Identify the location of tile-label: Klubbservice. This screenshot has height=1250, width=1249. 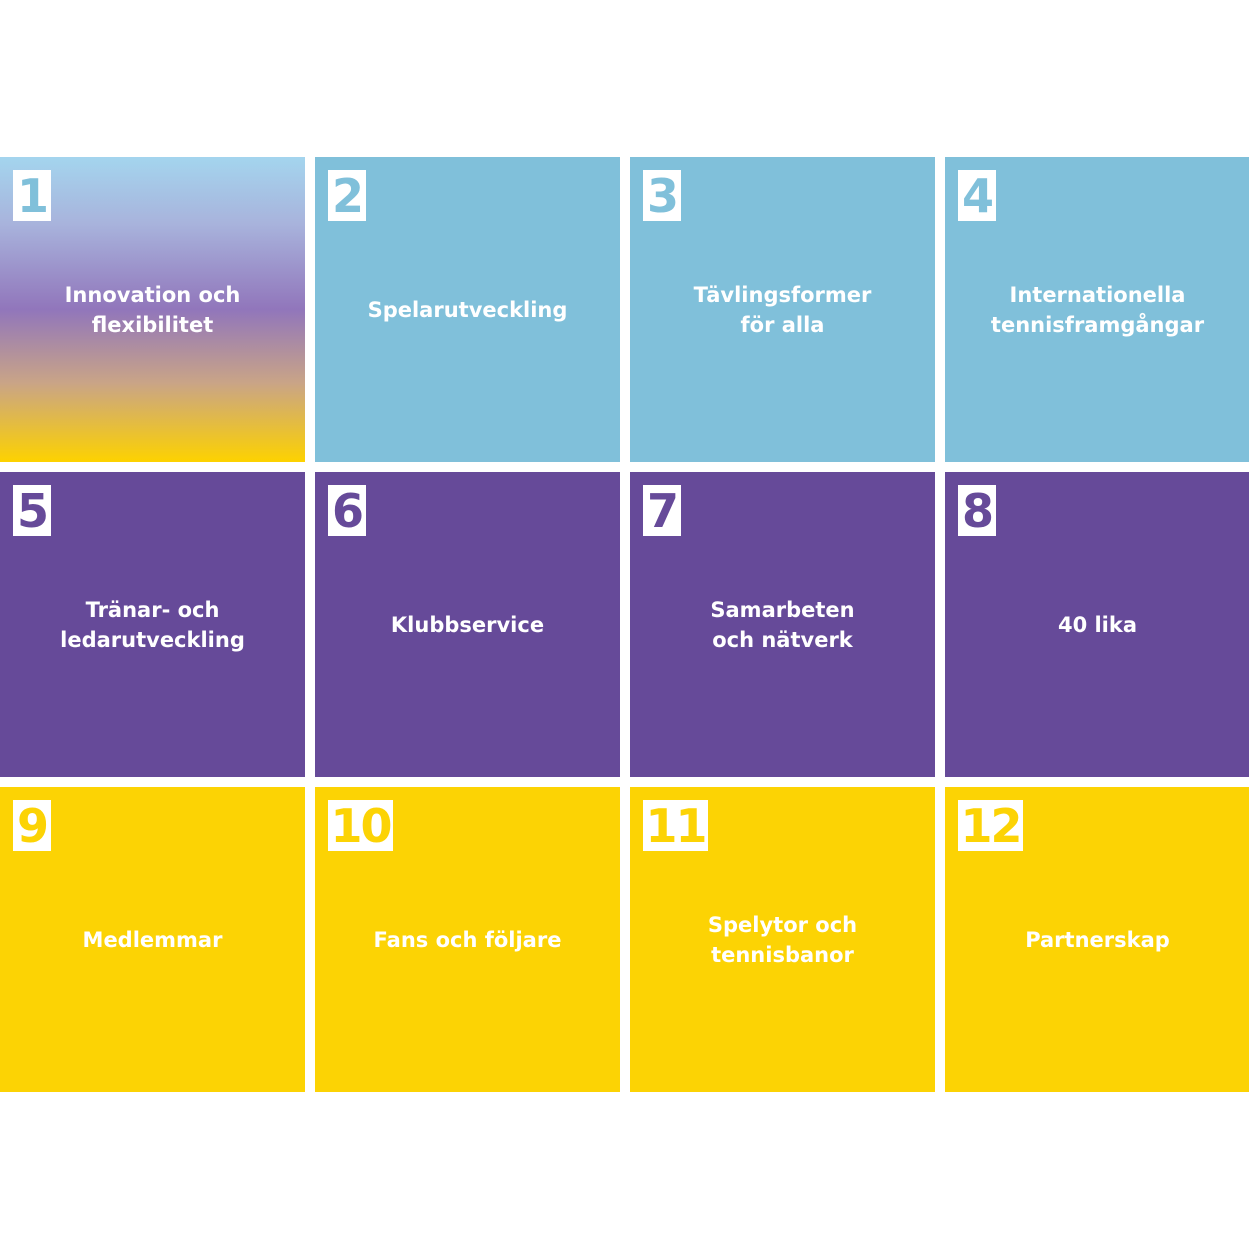
(467, 624).